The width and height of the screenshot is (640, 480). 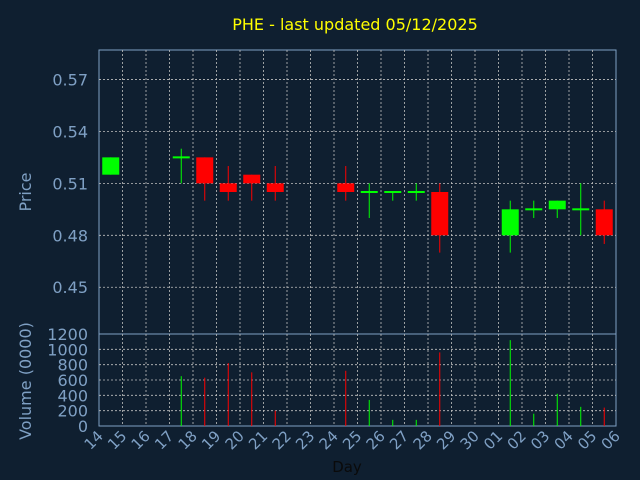 I want to click on price-tick-label: 0.57, so click(x=70, y=79).